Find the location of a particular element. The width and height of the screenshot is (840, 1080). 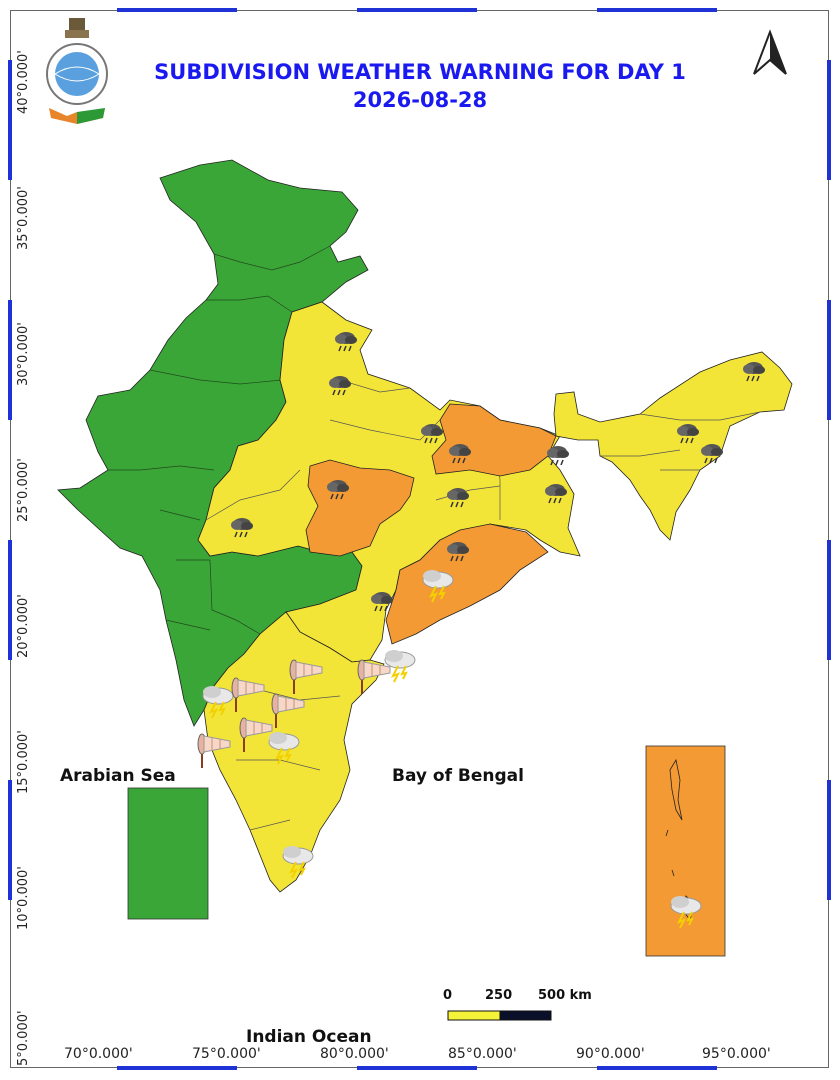

region-yellow-northeast is located at coordinates (673, 446).